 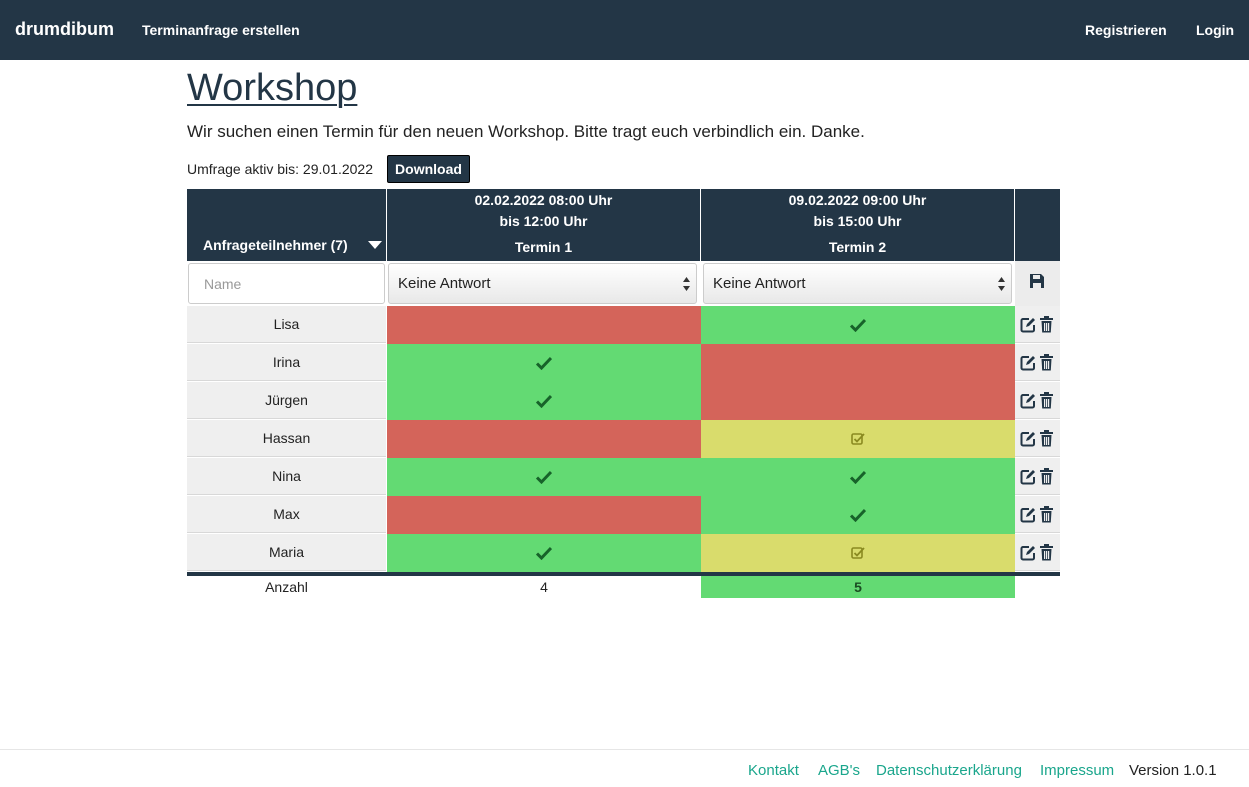 I want to click on participant-name: Max, so click(x=286, y=514).